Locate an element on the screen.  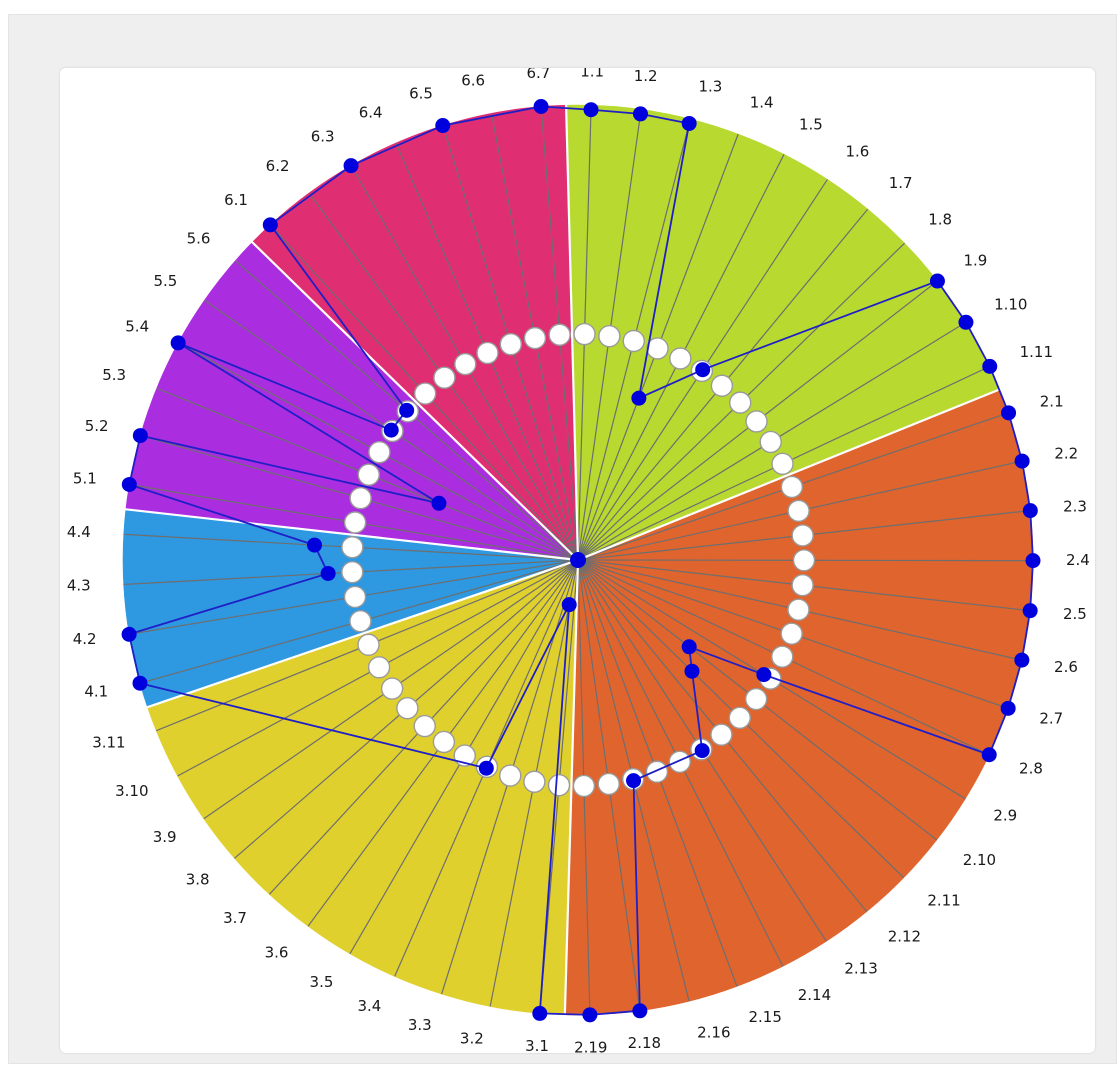
category-label-1-5: 1.5 is located at coordinates (811, 124).